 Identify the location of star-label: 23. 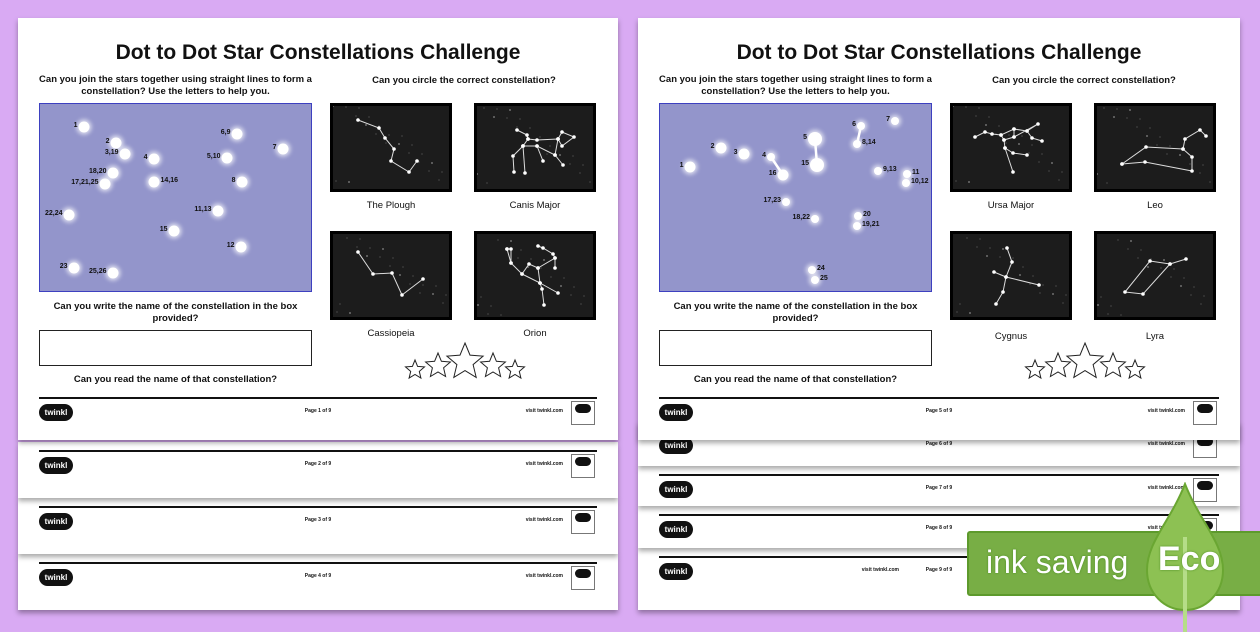
(63, 266).